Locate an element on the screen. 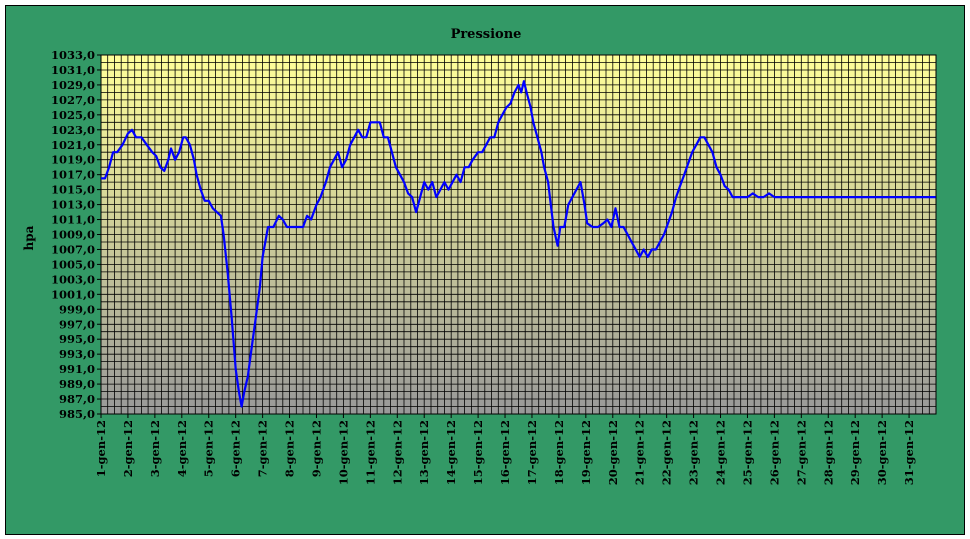 Image resolution: width=970 pixels, height=539 pixels. y-tick-label: 987,0 is located at coordinates (77, 399).